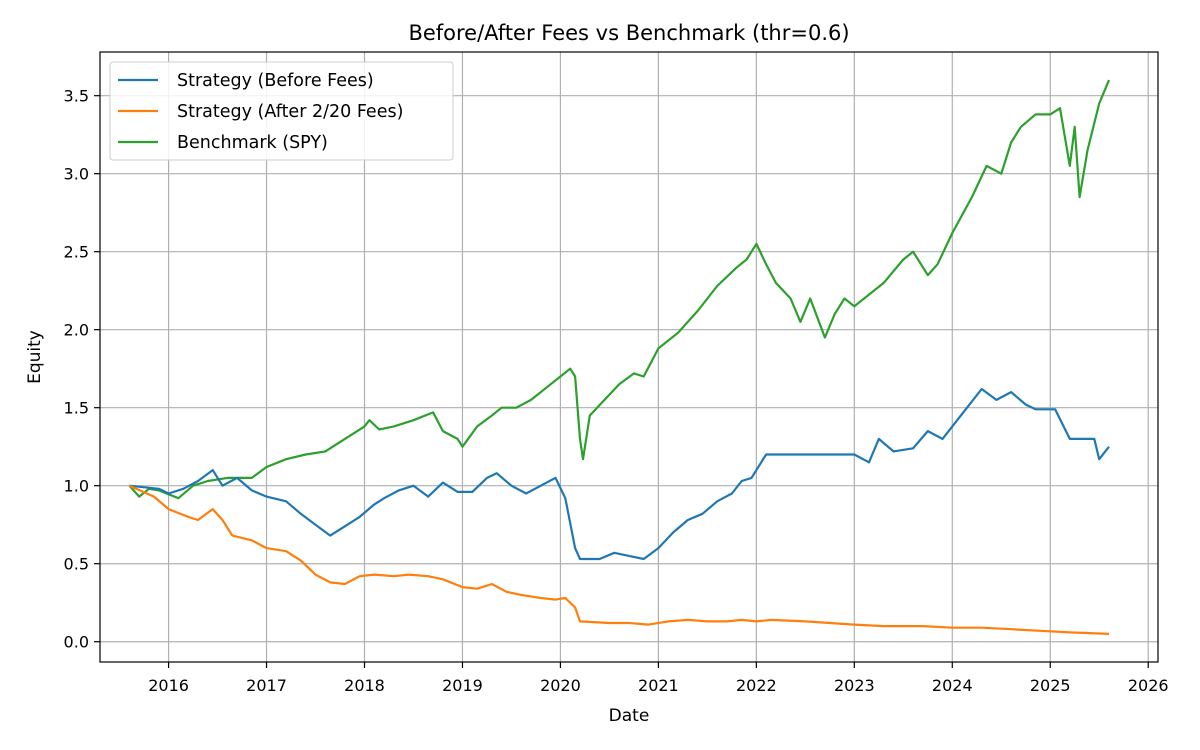 The width and height of the screenshot is (1200, 750). Describe the element at coordinates (168, 685) in the screenshot. I see `x-tick-label: 2016` at that location.